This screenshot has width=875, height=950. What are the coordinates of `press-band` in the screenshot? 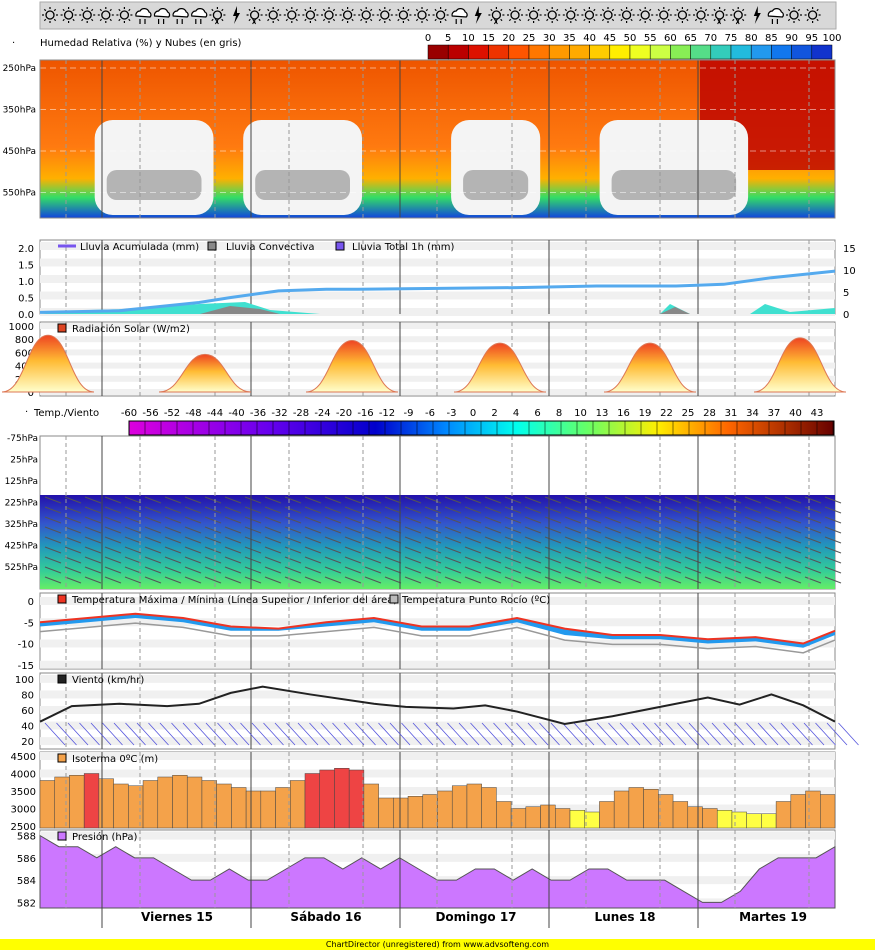 It's located at (437, 857).